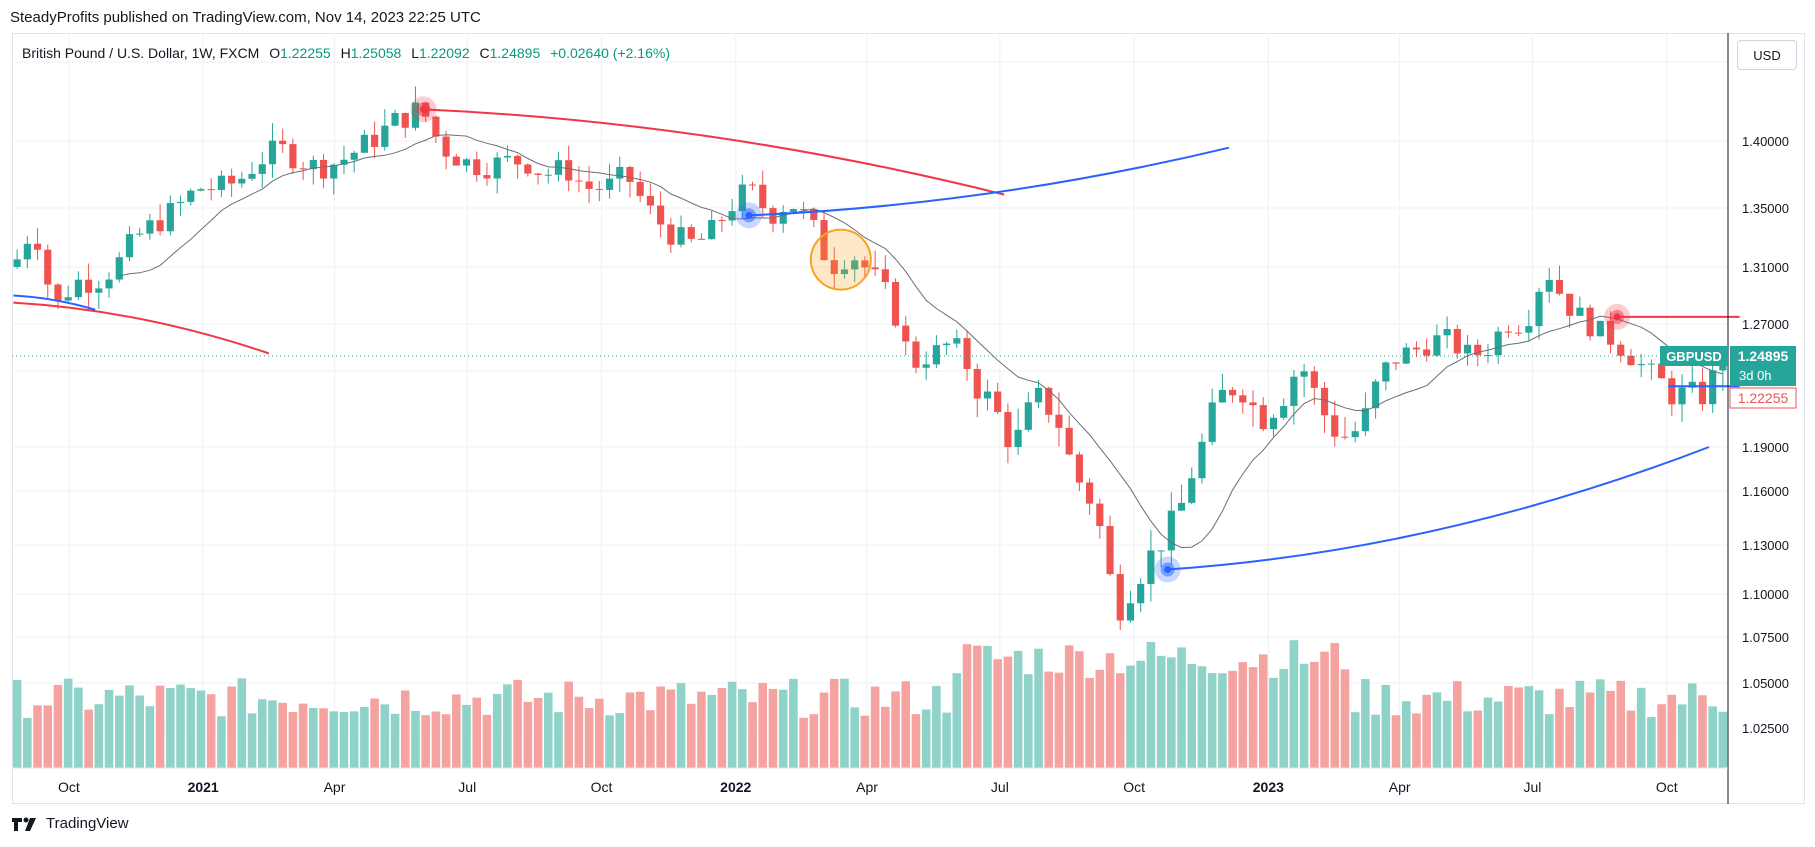 This screenshot has width=1815, height=847. I want to click on x-tick-label: Jul, so click(1533, 787).